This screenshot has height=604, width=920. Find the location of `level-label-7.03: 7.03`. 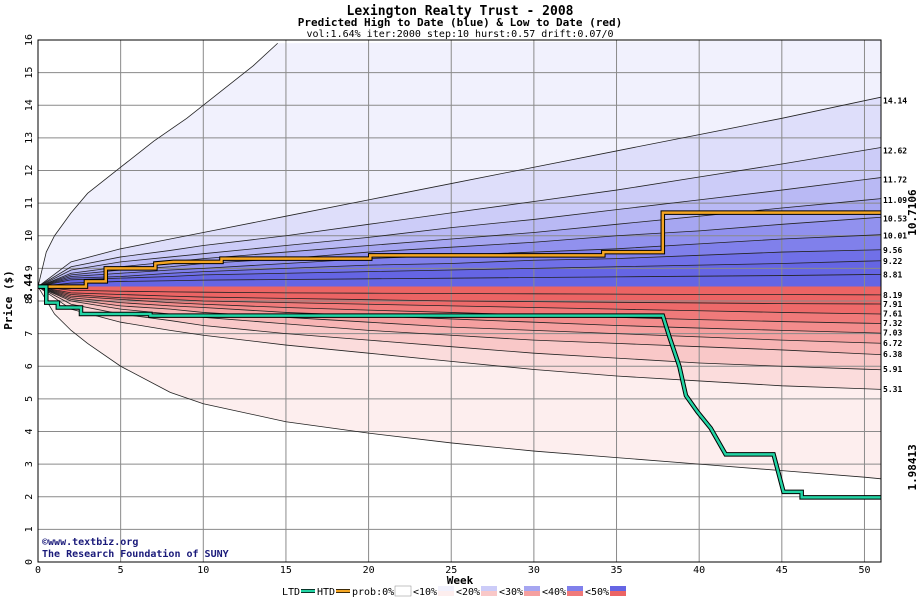

level-label-7.03: 7.03 is located at coordinates (892, 333).